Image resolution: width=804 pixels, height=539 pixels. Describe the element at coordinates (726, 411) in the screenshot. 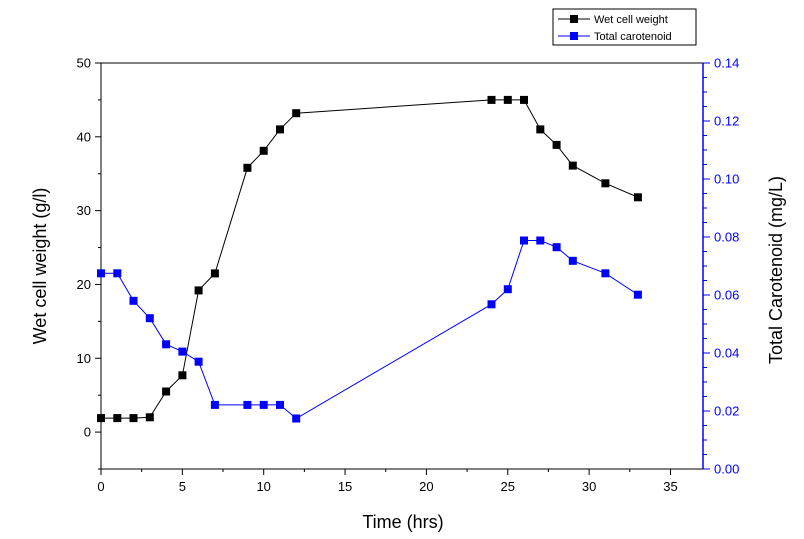

I see `y2-tick-label: 0.02` at that location.